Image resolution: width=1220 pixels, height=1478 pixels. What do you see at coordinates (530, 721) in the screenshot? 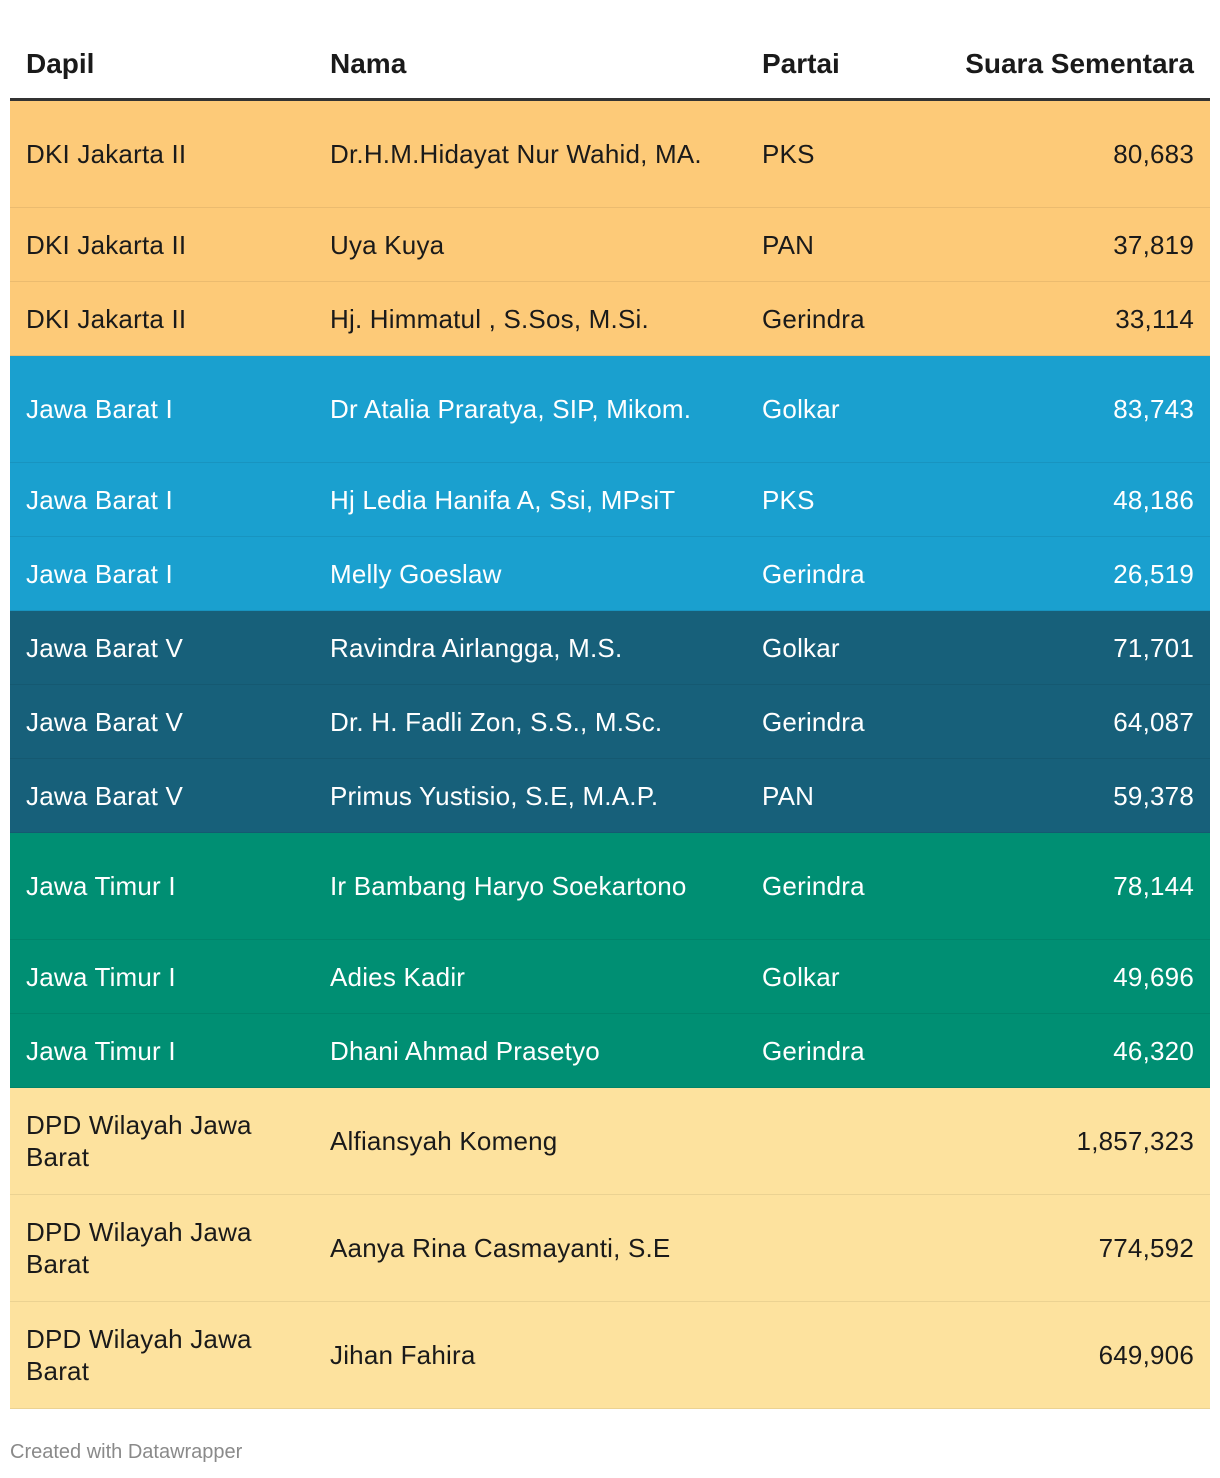
I see `cell-nama: Dr. H. Fadli Zon, S.S., M.Sc.` at bounding box center [530, 721].